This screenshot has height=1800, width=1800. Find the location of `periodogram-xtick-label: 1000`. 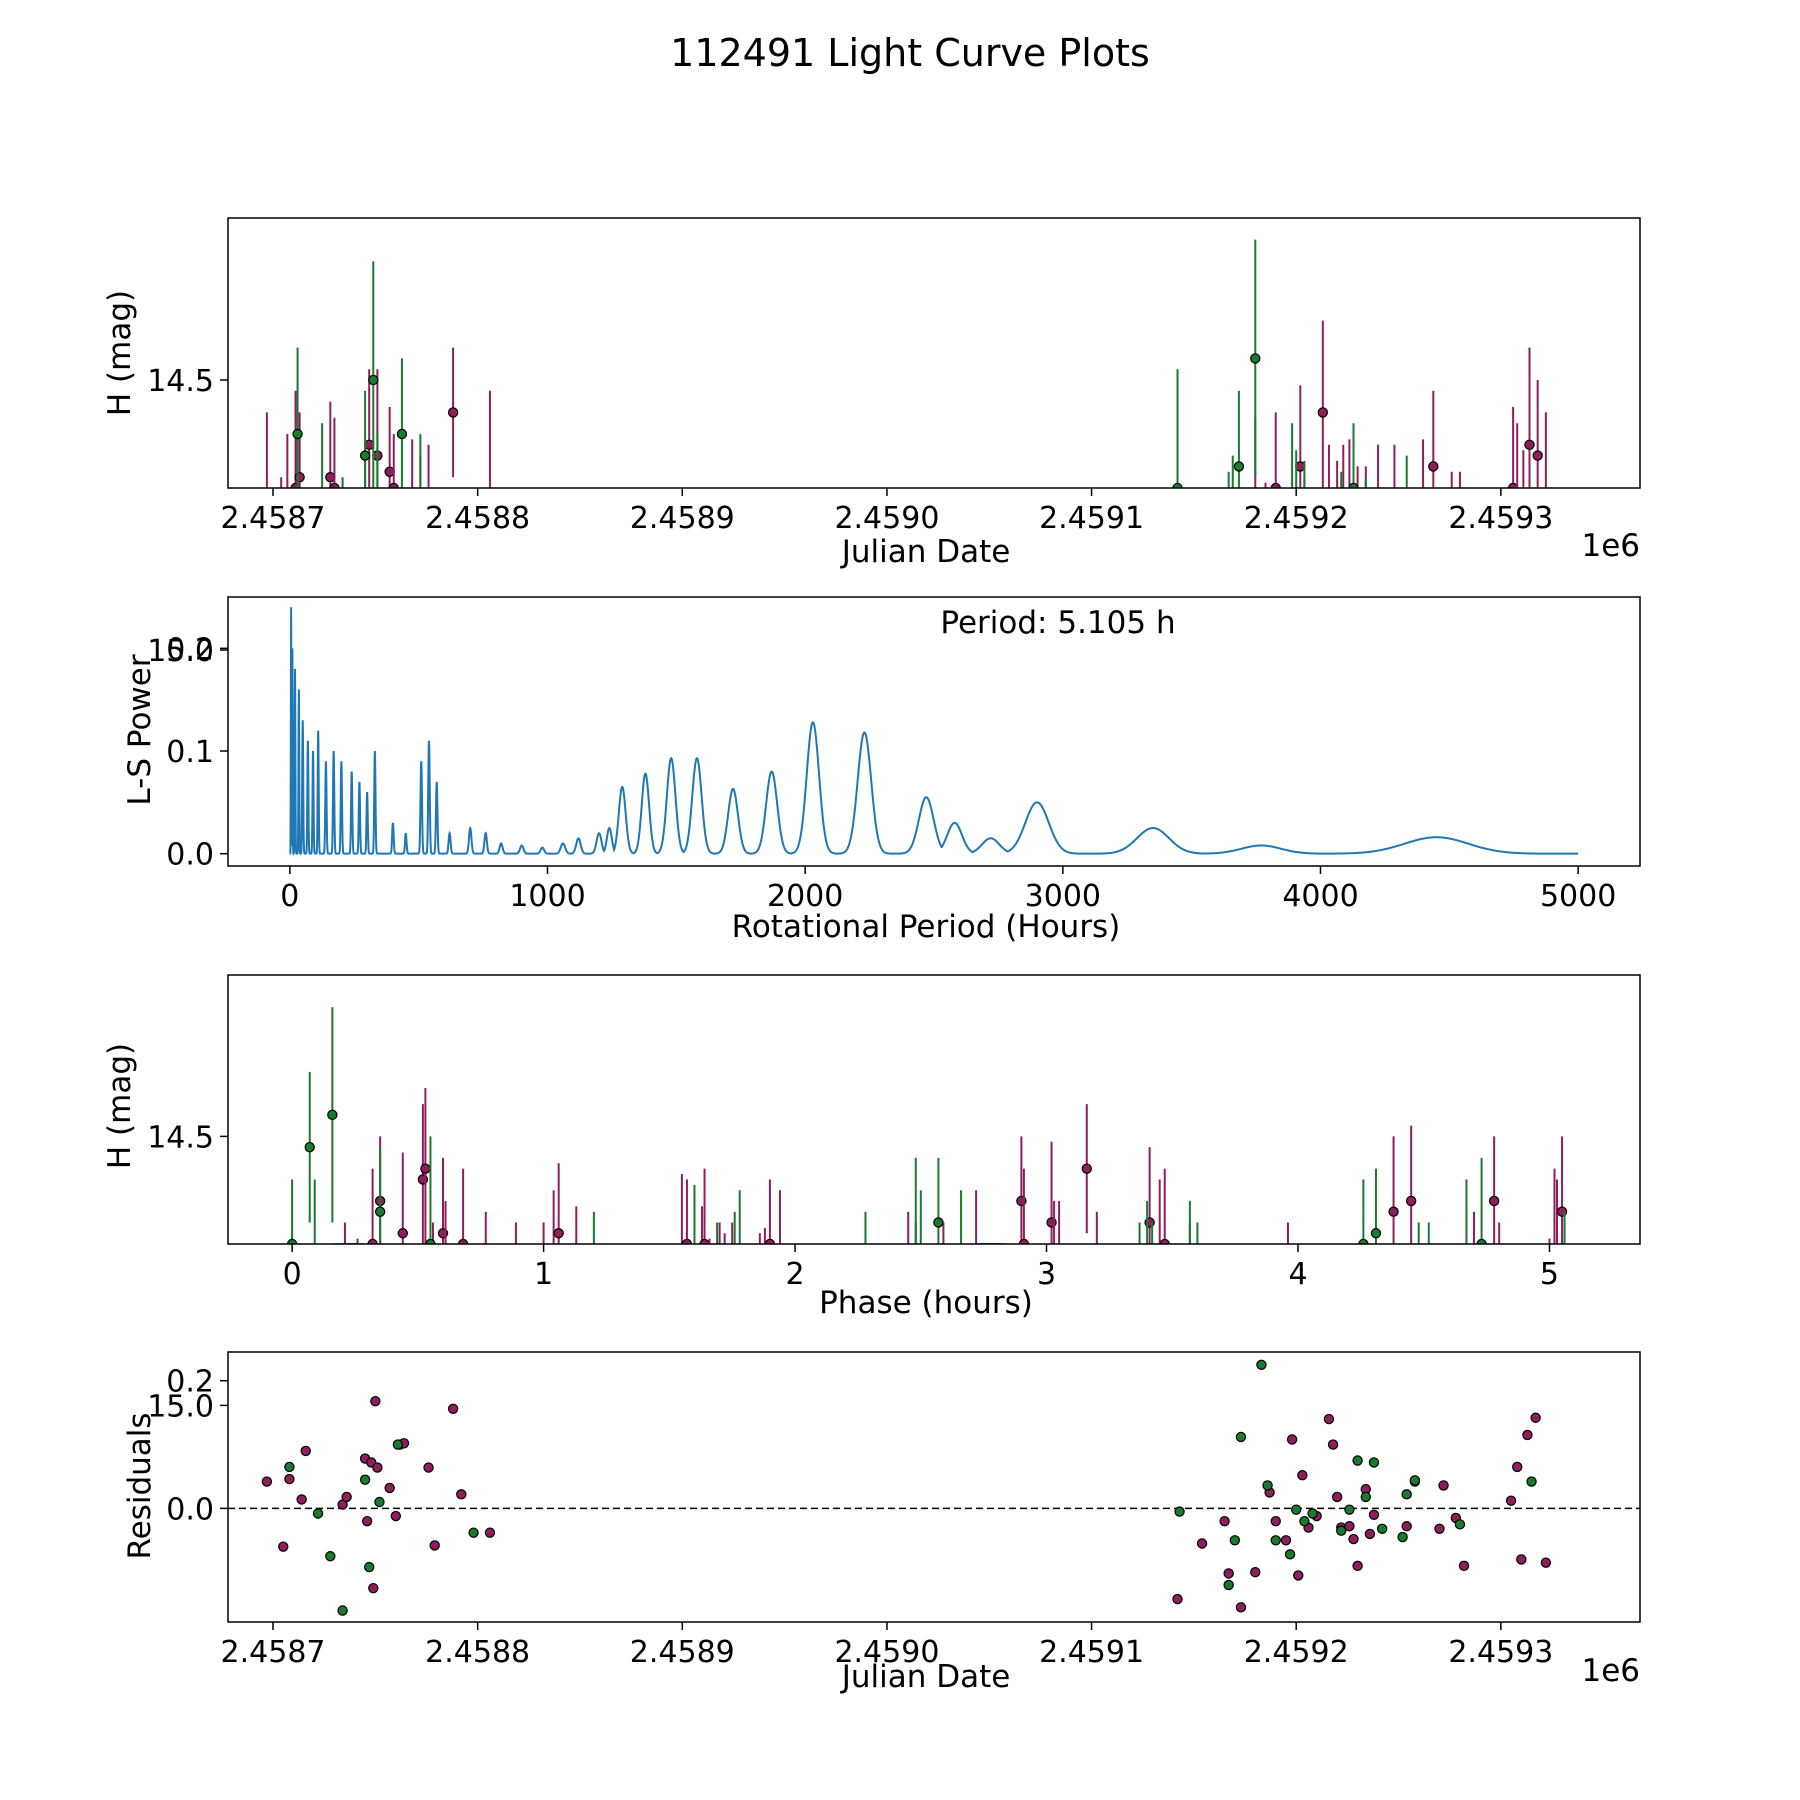

periodogram-xtick-label: 1000 is located at coordinates (547, 896).